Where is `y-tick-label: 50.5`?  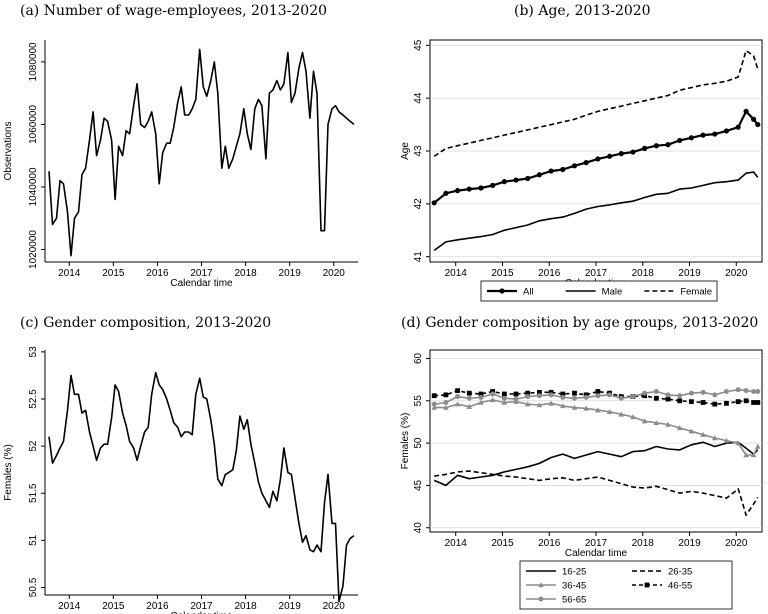 y-tick-label: 50.5 is located at coordinates (33, 587).